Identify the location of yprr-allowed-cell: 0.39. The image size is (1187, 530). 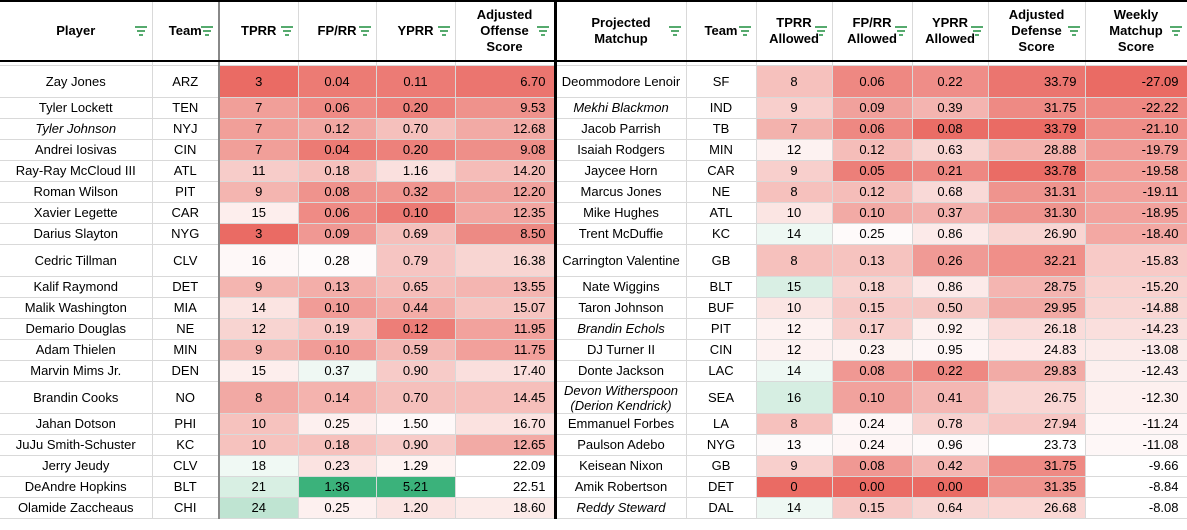
(950, 108).